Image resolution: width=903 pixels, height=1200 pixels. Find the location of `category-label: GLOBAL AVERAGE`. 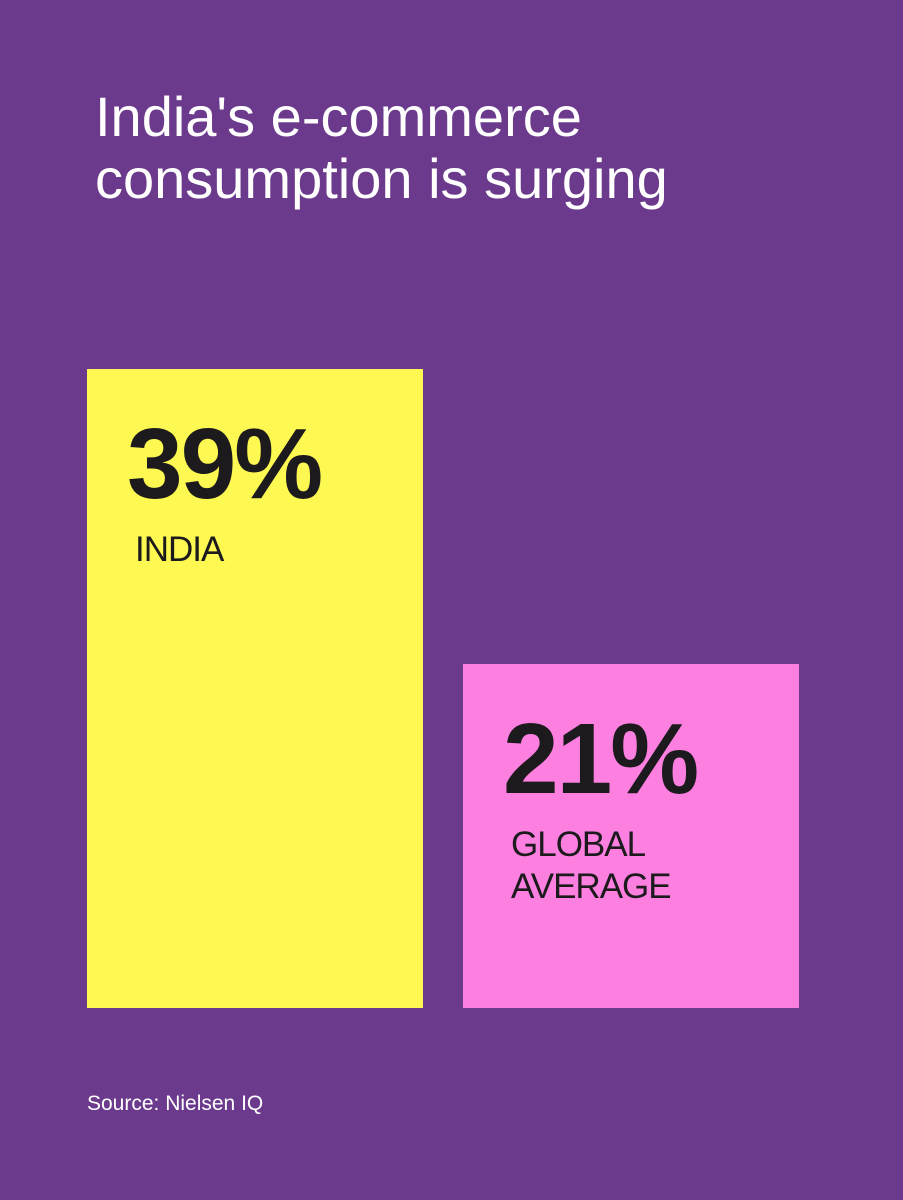

category-label: GLOBAL AVERAGE is located at coordinates (591, 865).